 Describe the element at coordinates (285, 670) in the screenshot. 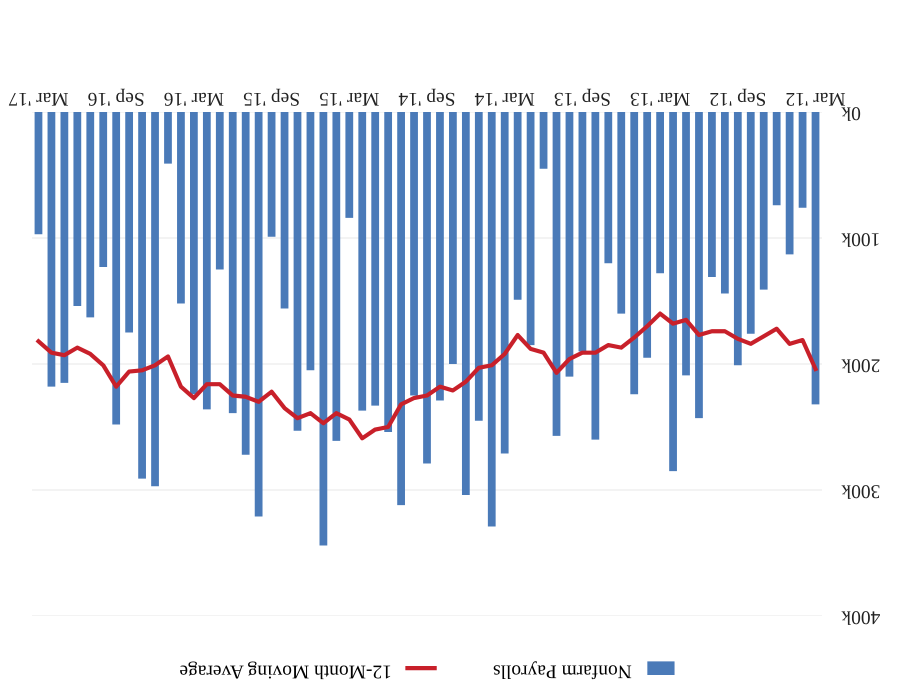

I see `legend-label: 12-Month Moving Average` at that location.